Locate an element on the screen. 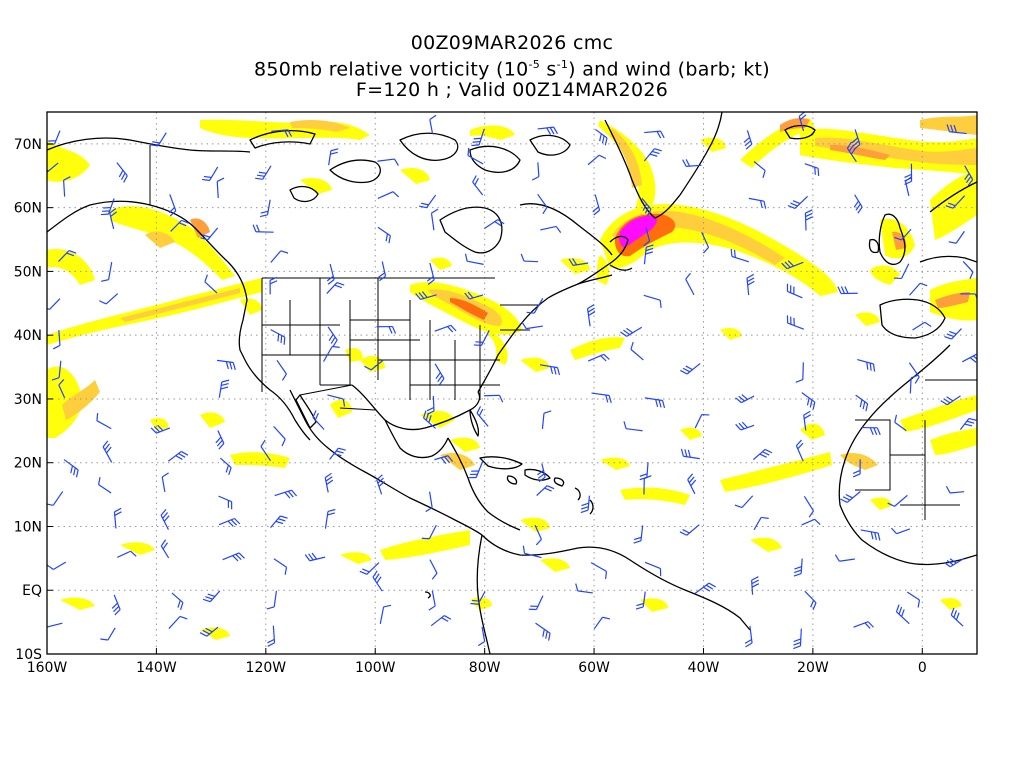 The width and height of the screenshot is (1024, 768). longitude-label: 0 is located at coordinates (922, 668).